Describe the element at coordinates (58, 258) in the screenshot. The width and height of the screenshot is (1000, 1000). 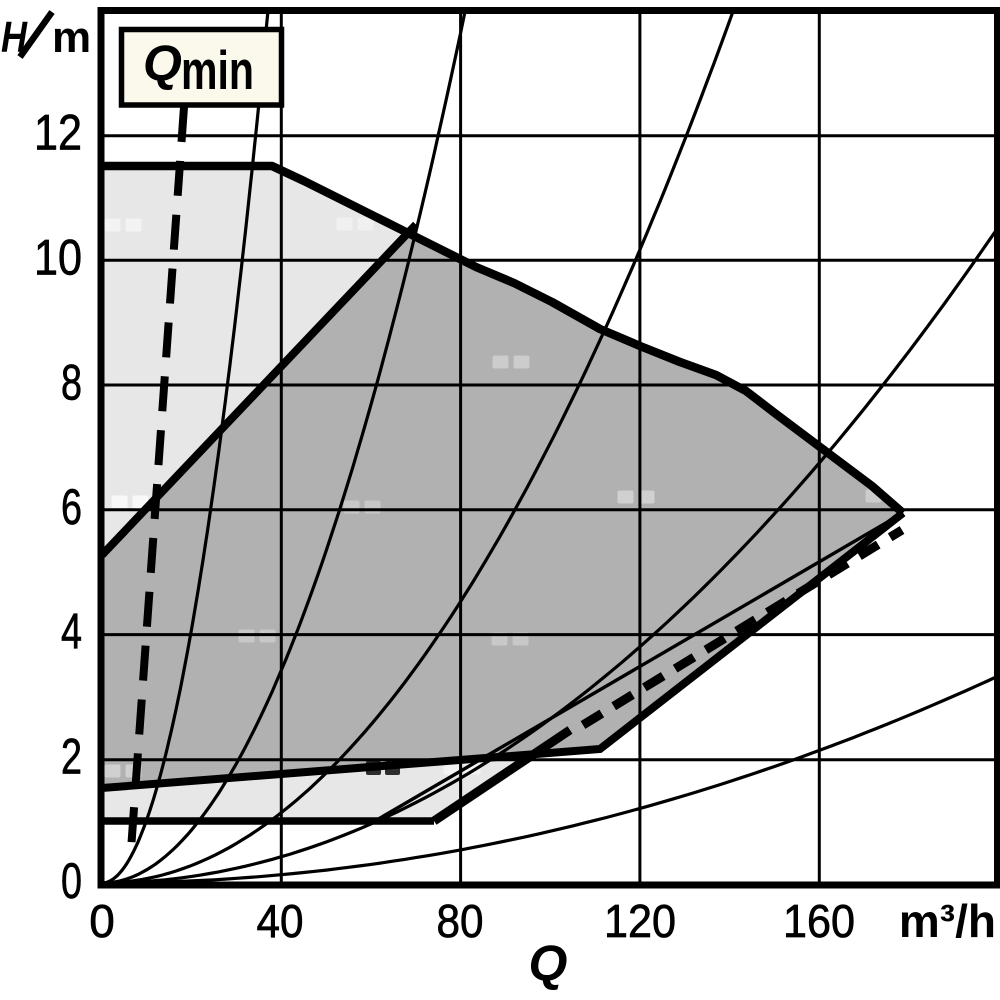
I see `svg-text: 10` at that location.